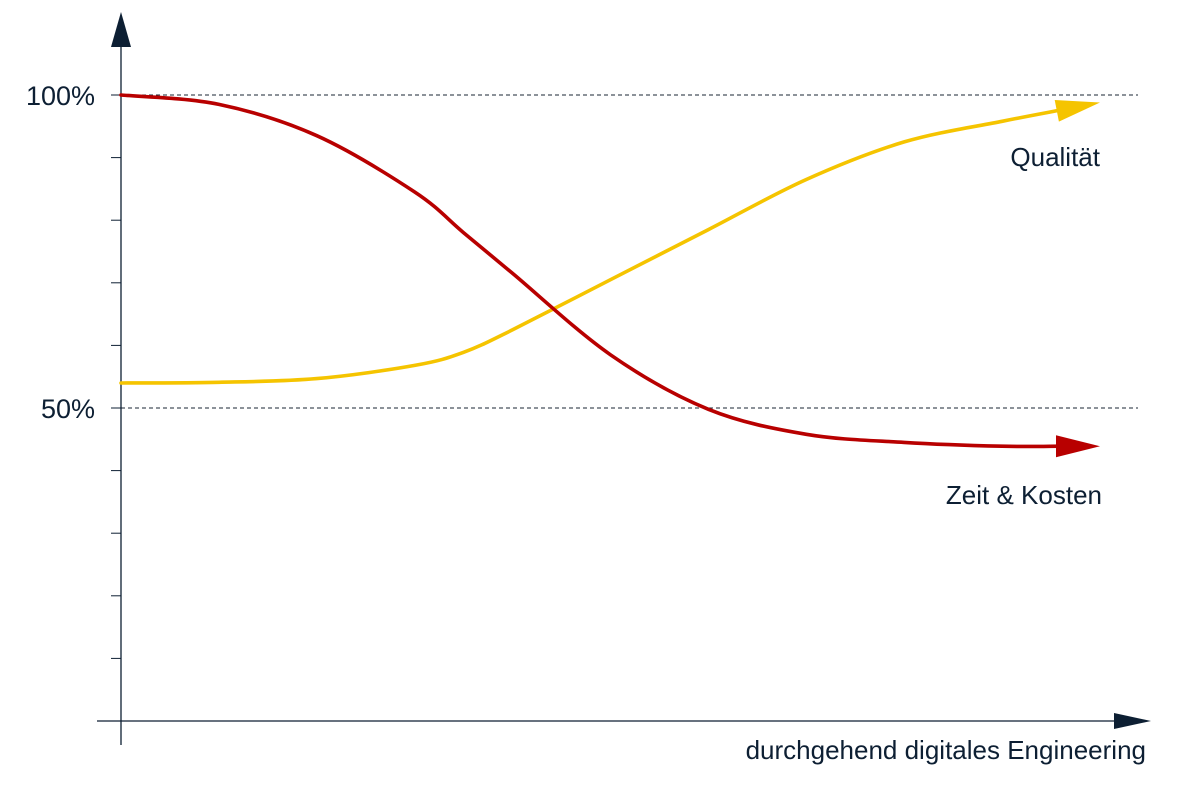 The width and height of the screenshot is (1190, 792). What do you see at coordinates (624, 721) in the screenshot?
I see `x-axis` at bounding box center [624, 721].